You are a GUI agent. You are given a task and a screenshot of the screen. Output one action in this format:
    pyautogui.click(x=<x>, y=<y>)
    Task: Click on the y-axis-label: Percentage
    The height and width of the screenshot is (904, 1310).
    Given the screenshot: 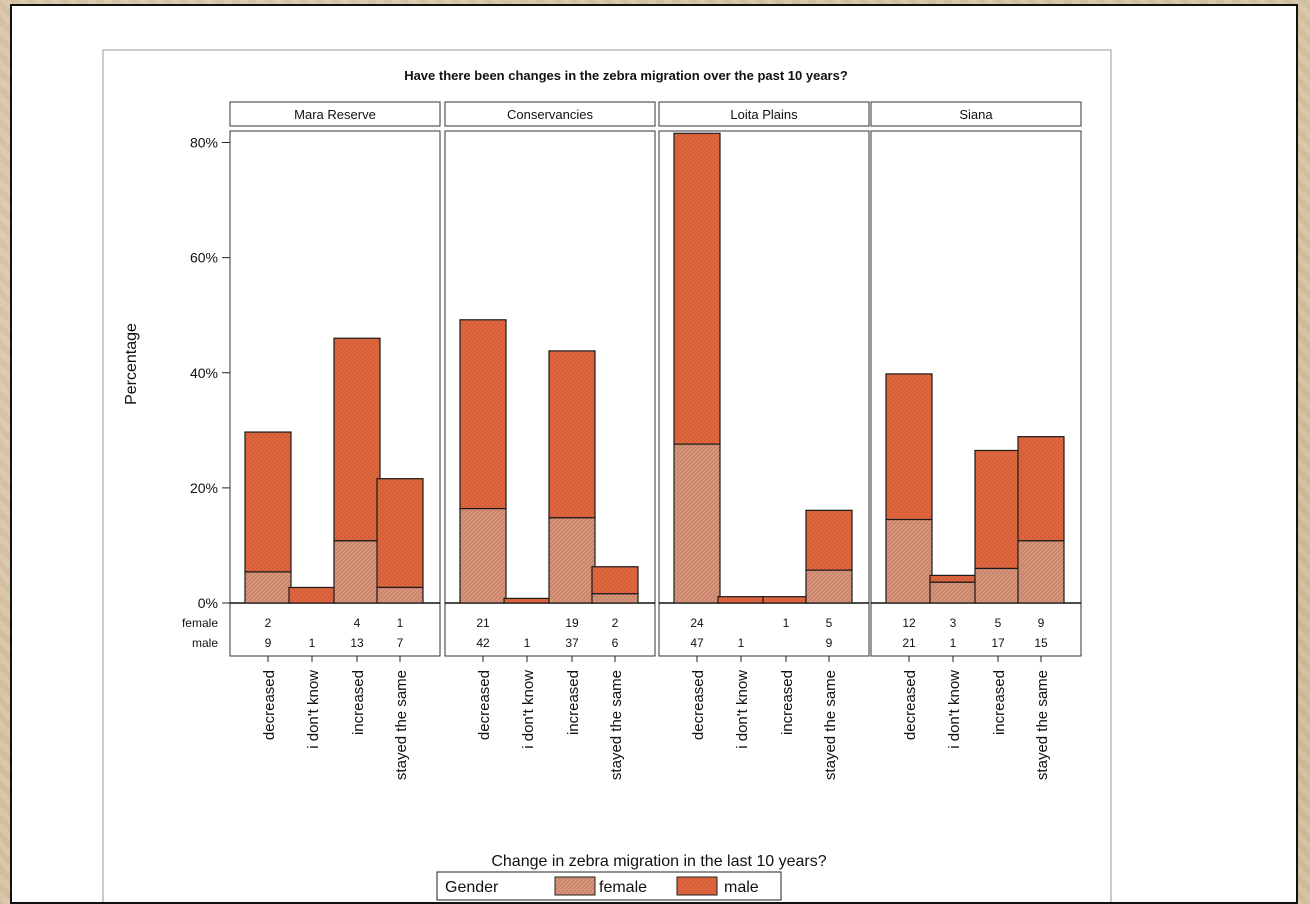 What is the action you would take?
    pyautogui.click(x=131, y=364)
    